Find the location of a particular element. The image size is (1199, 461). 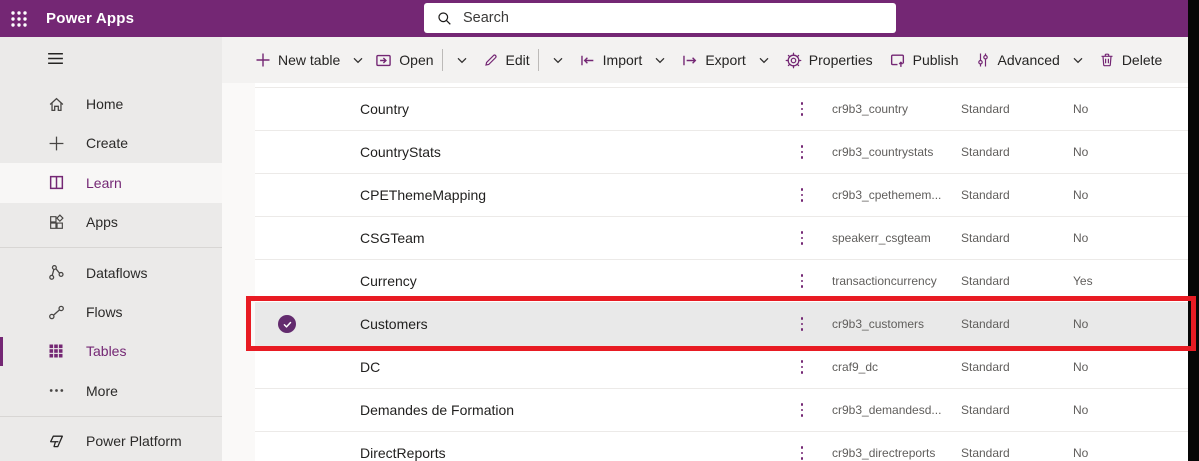

delete-label: Delete is located at coordinates (1142, 60).